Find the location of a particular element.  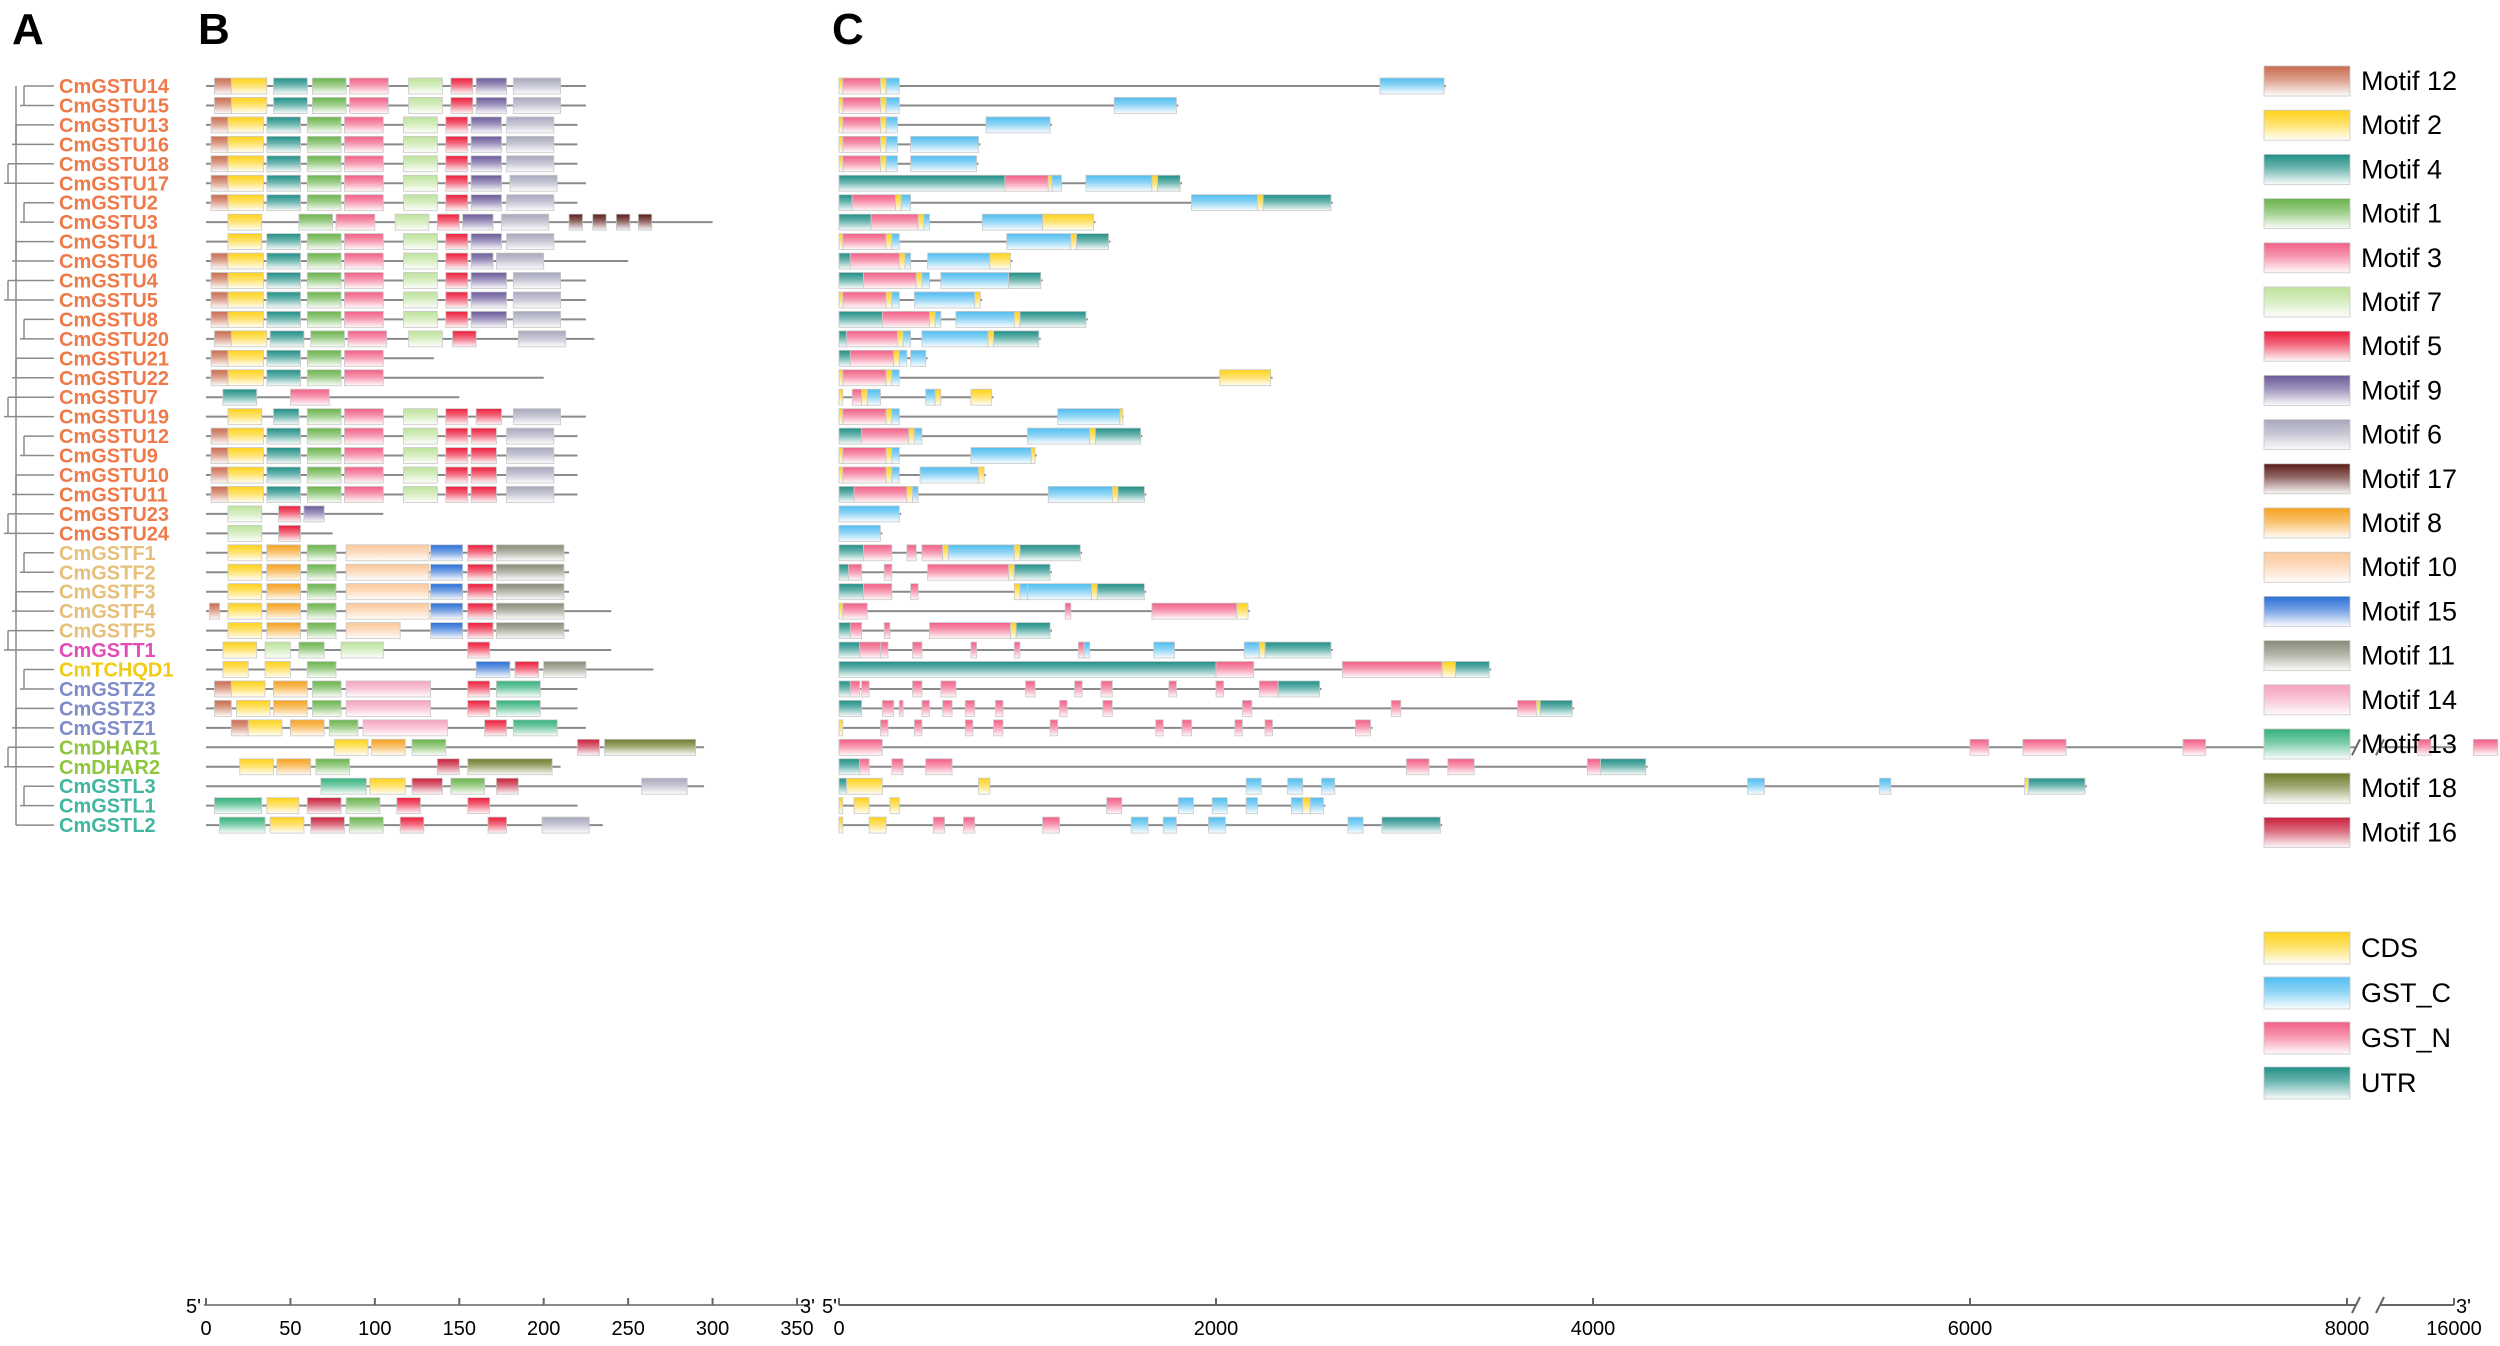

gene-name-cmgstu7: CmGSTU7 is located at coordinates (108, 398).